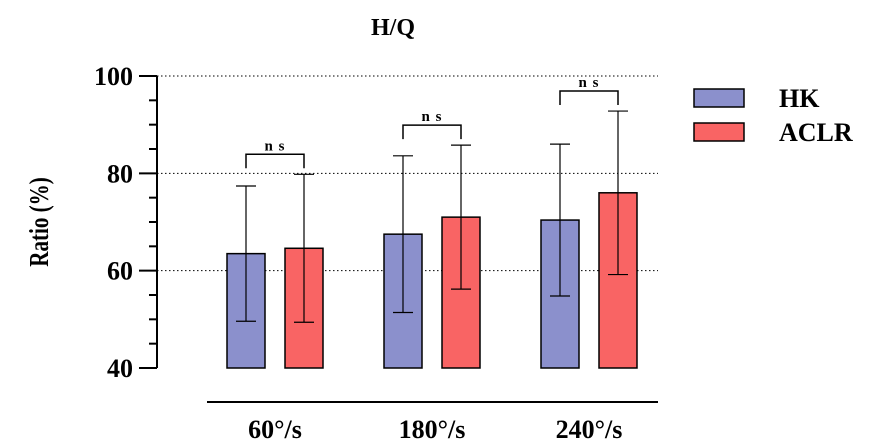  I want to click on y-tick-label: 100, so click(113, 76).